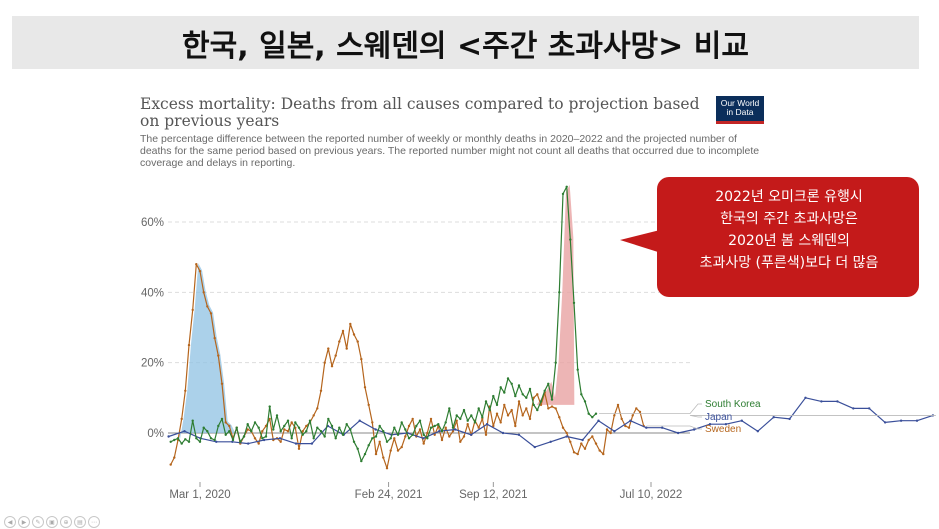 This screenshot has height=529, width=939. I want to click on view-icon: ▣, so click(52, 522).